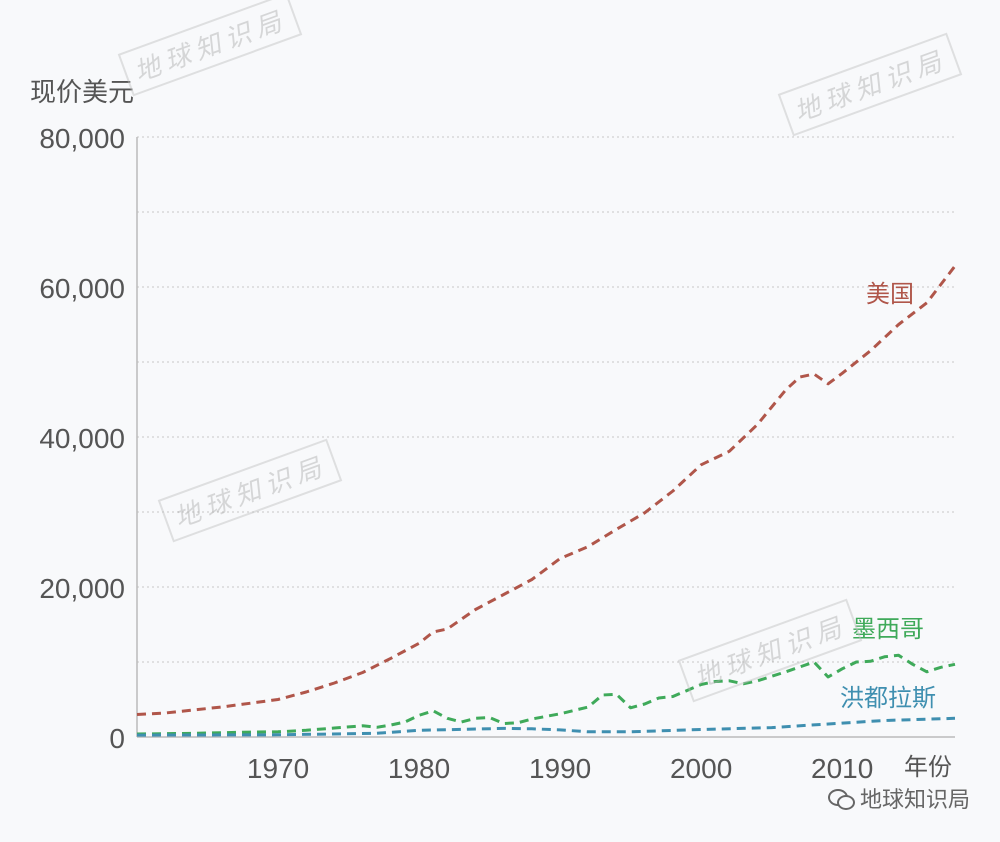 The height and width of the screenshot is (842, 1000). What do you see at coordinates (888, 629) in the screenshot?
I see `series-label-mexico: 墨西哥` at bounding box center [888, 629].